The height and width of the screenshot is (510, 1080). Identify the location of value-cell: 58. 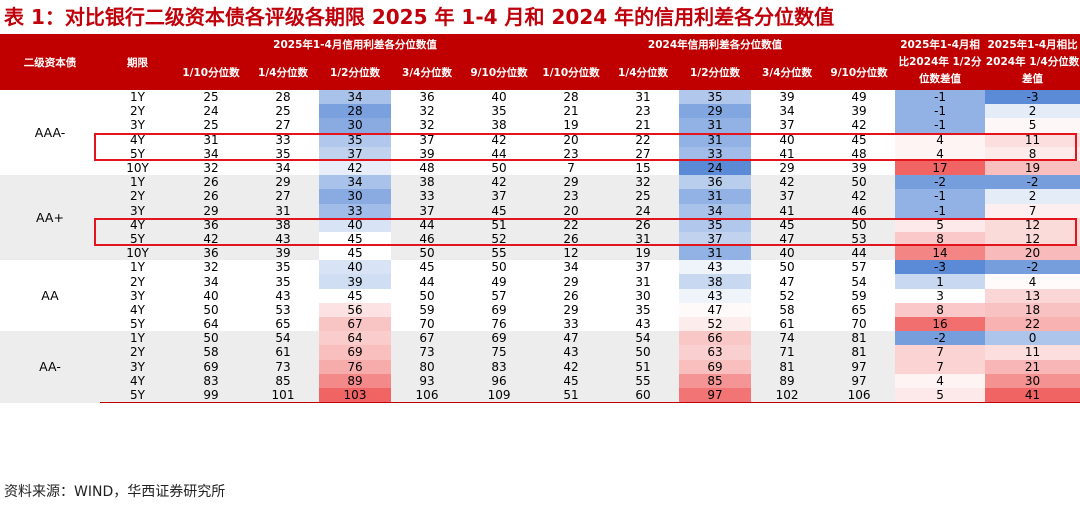
(787, 309).